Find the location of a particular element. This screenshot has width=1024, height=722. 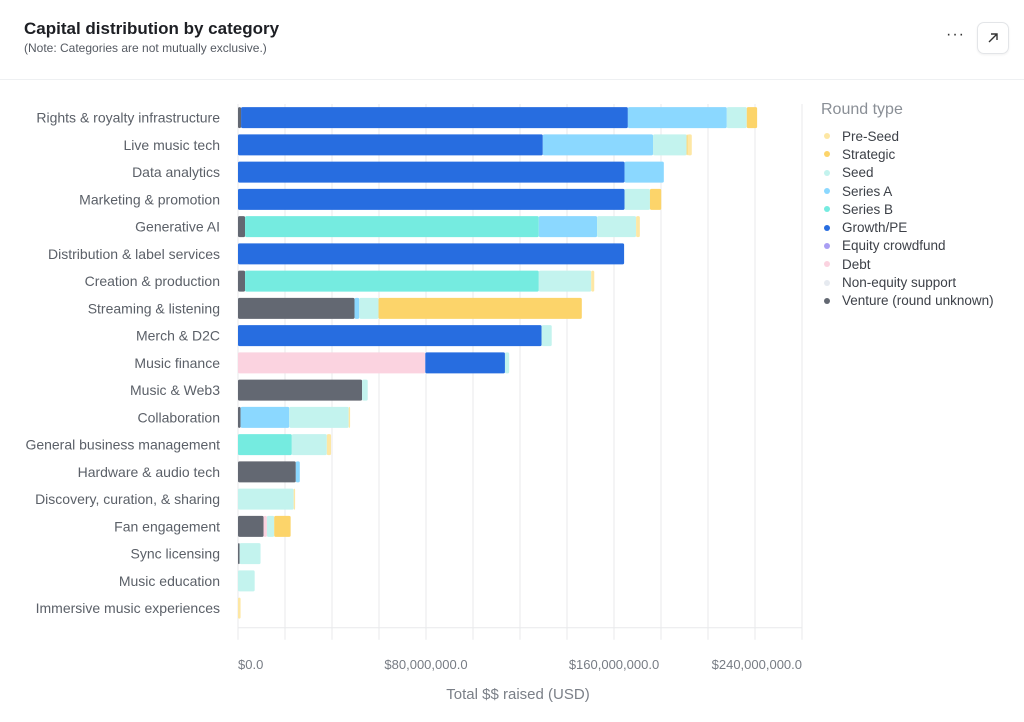

category-label: Discovery, curation, & sharing is located at coordinates (127, 499).